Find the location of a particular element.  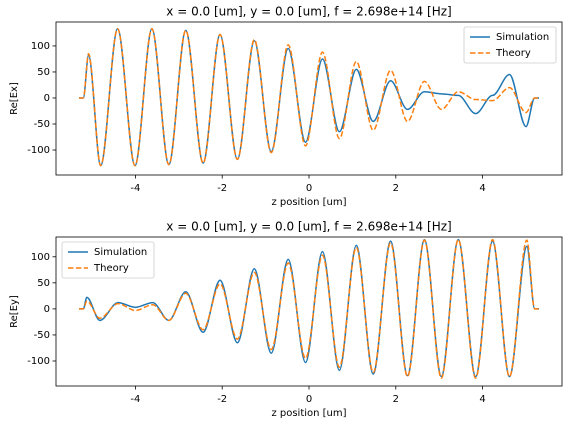

y-axis-label: Re[Ex] is located at coordinates (14, 98).